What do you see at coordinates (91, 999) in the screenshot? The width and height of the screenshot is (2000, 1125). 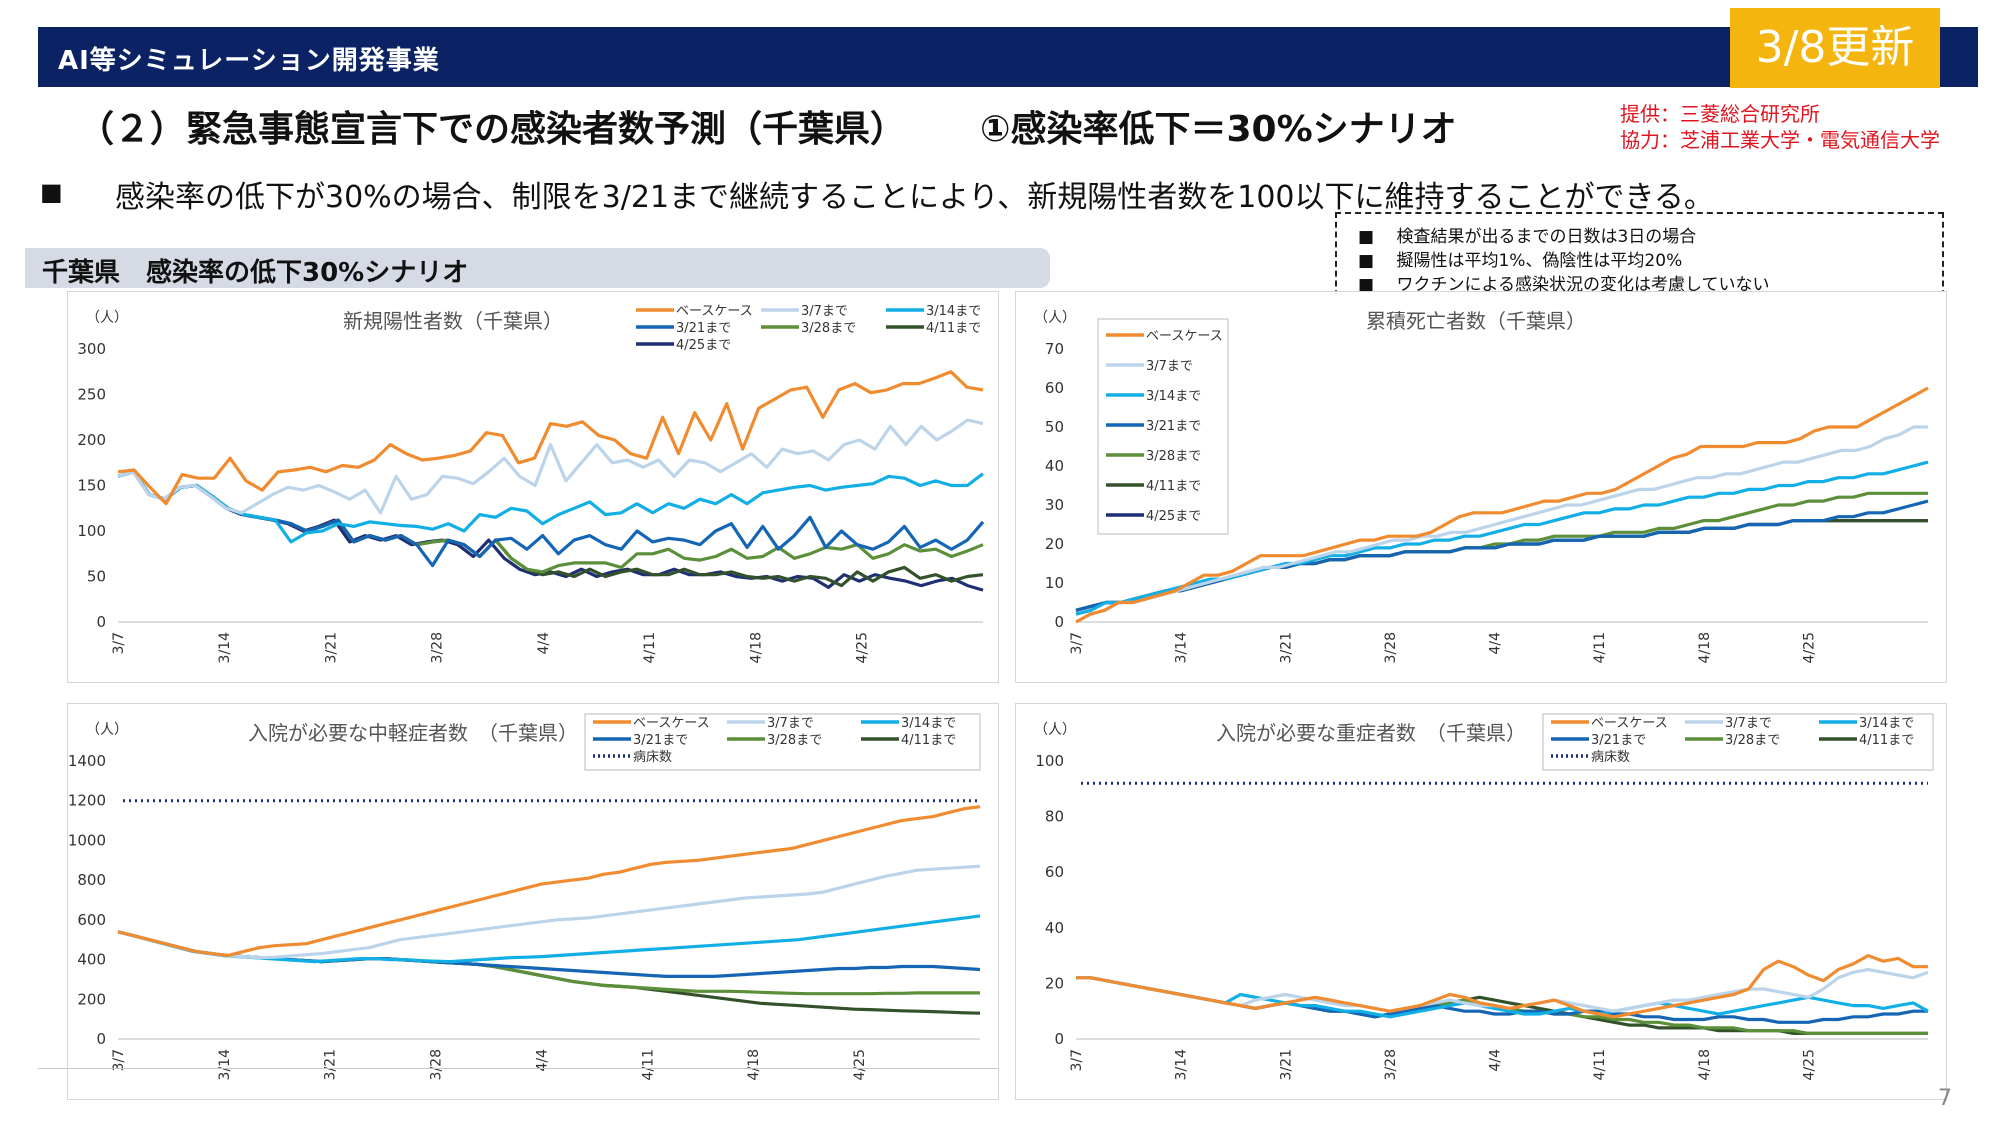 I see `y-tick-label: 200` at bounding box center [91, 999].